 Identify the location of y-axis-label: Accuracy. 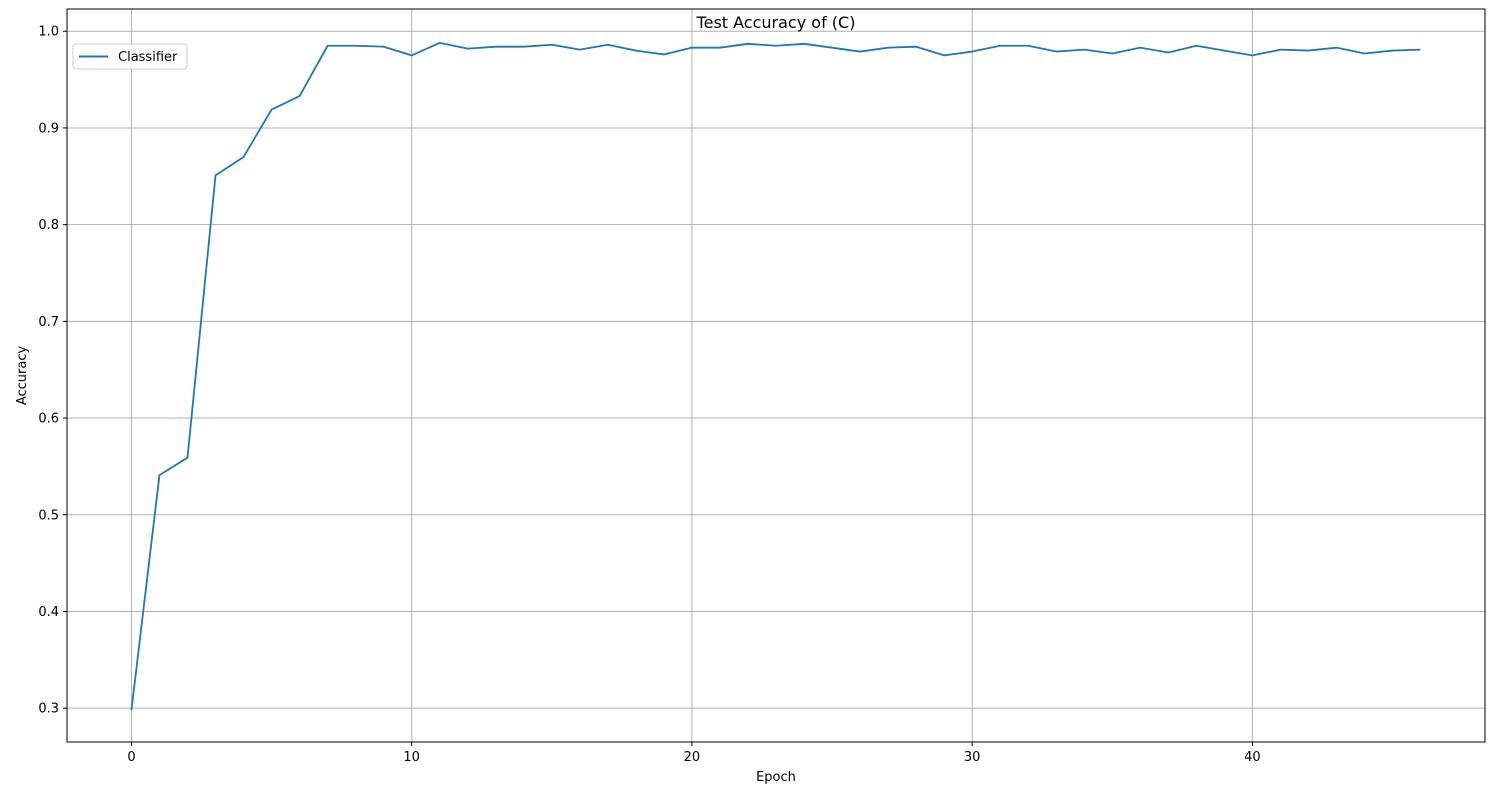
(22, 376).